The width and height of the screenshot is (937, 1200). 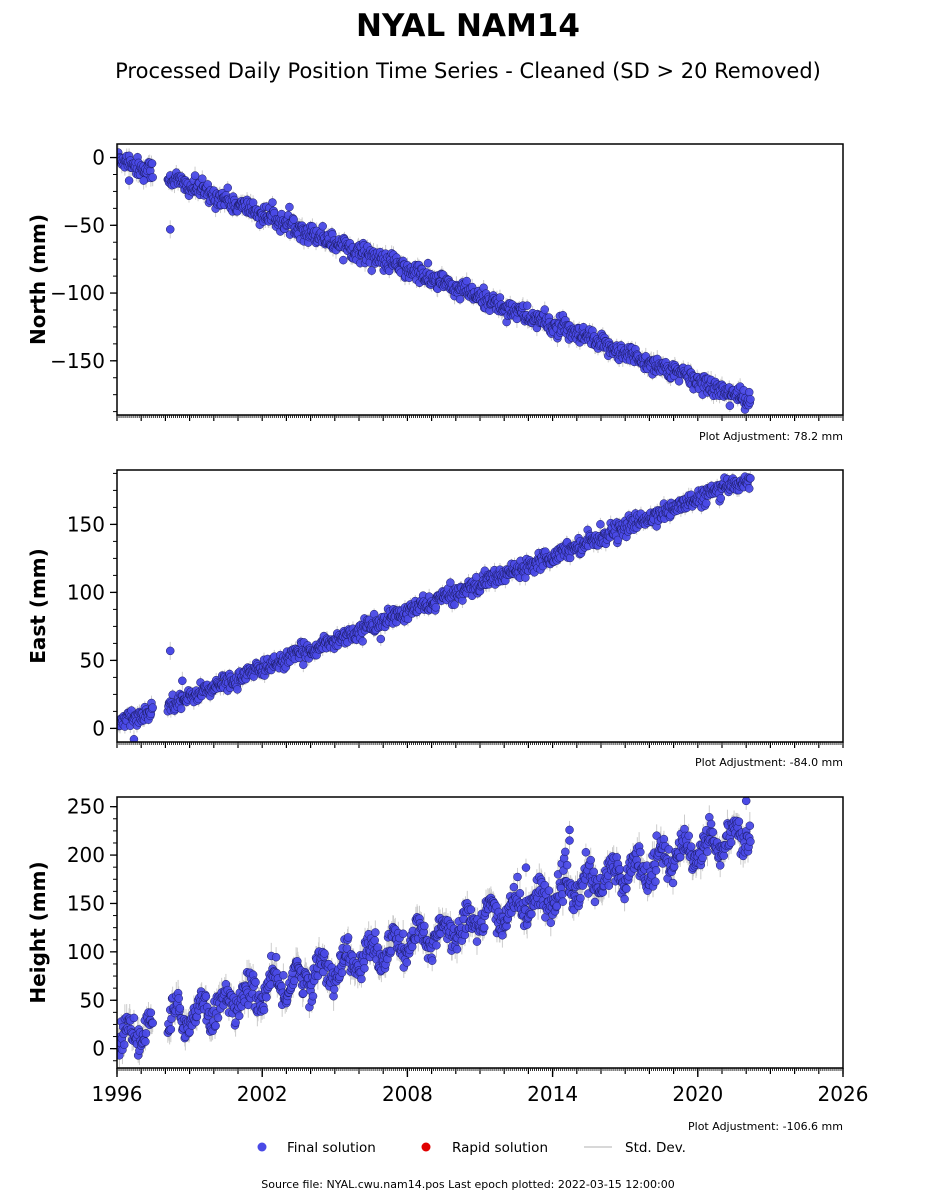 I want to click on y-axis-label: North (mm), so click(x=38, y=279).